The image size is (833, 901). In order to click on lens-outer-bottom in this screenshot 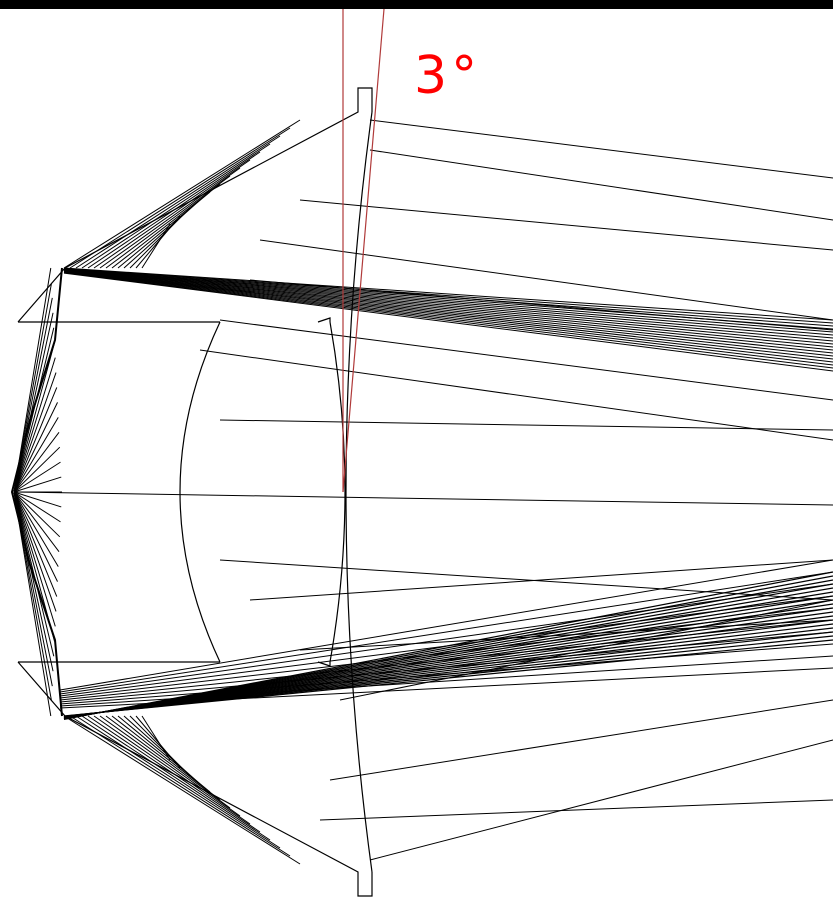, I will do `click(195, 779)`.